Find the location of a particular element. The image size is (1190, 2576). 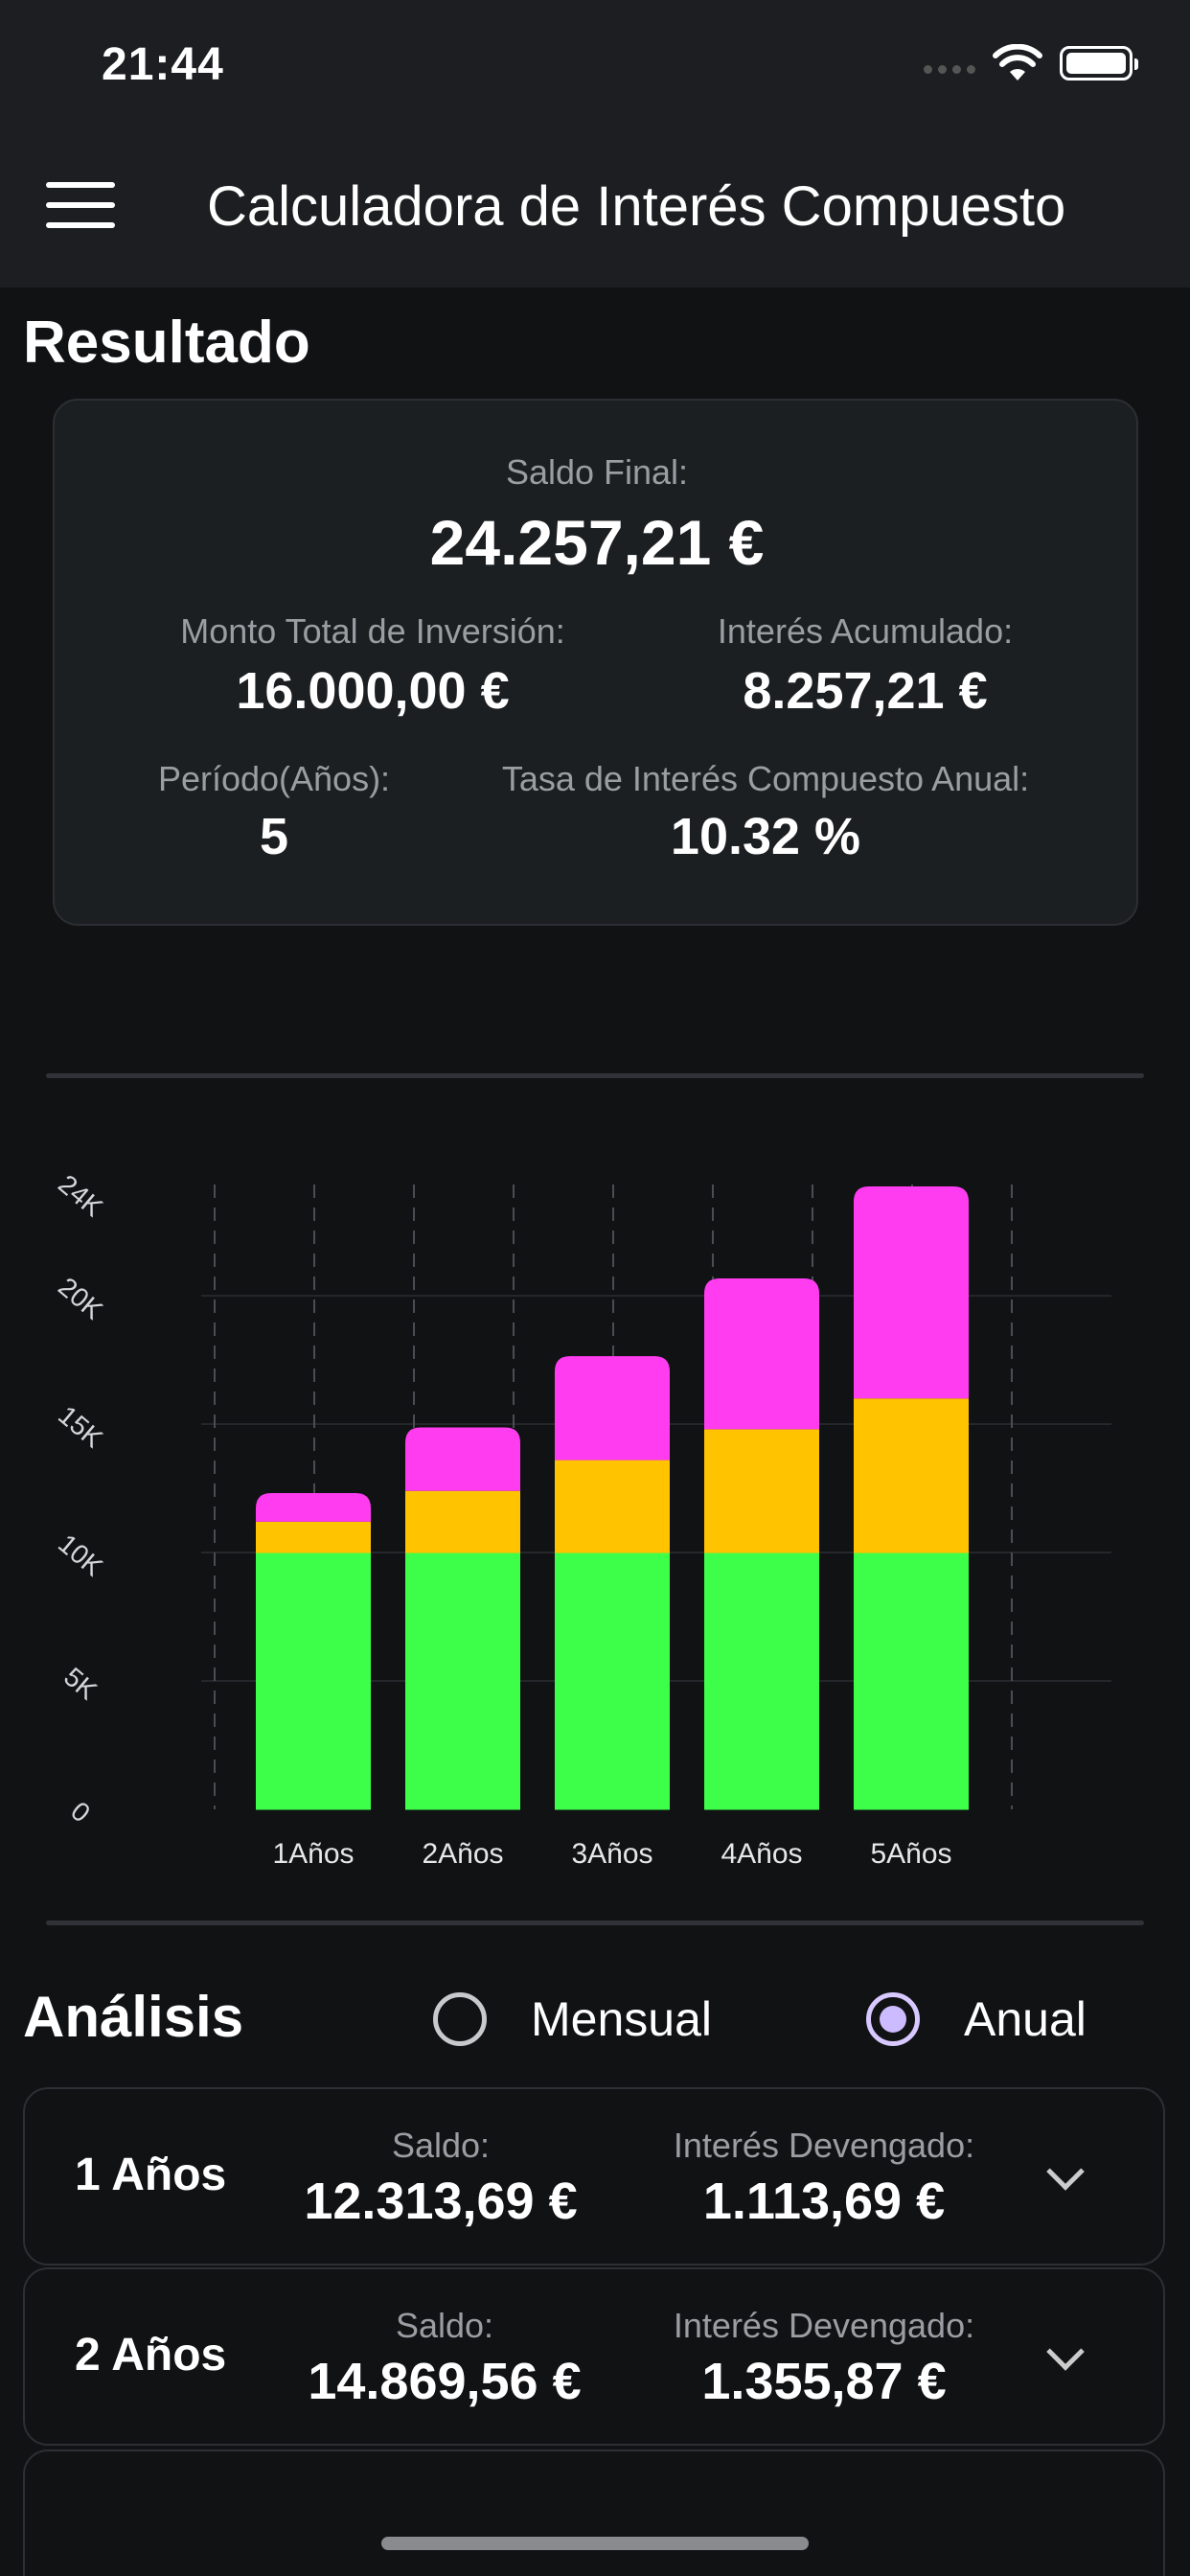

radio-monthly: Mensual is located at coordinates (573, 2019).